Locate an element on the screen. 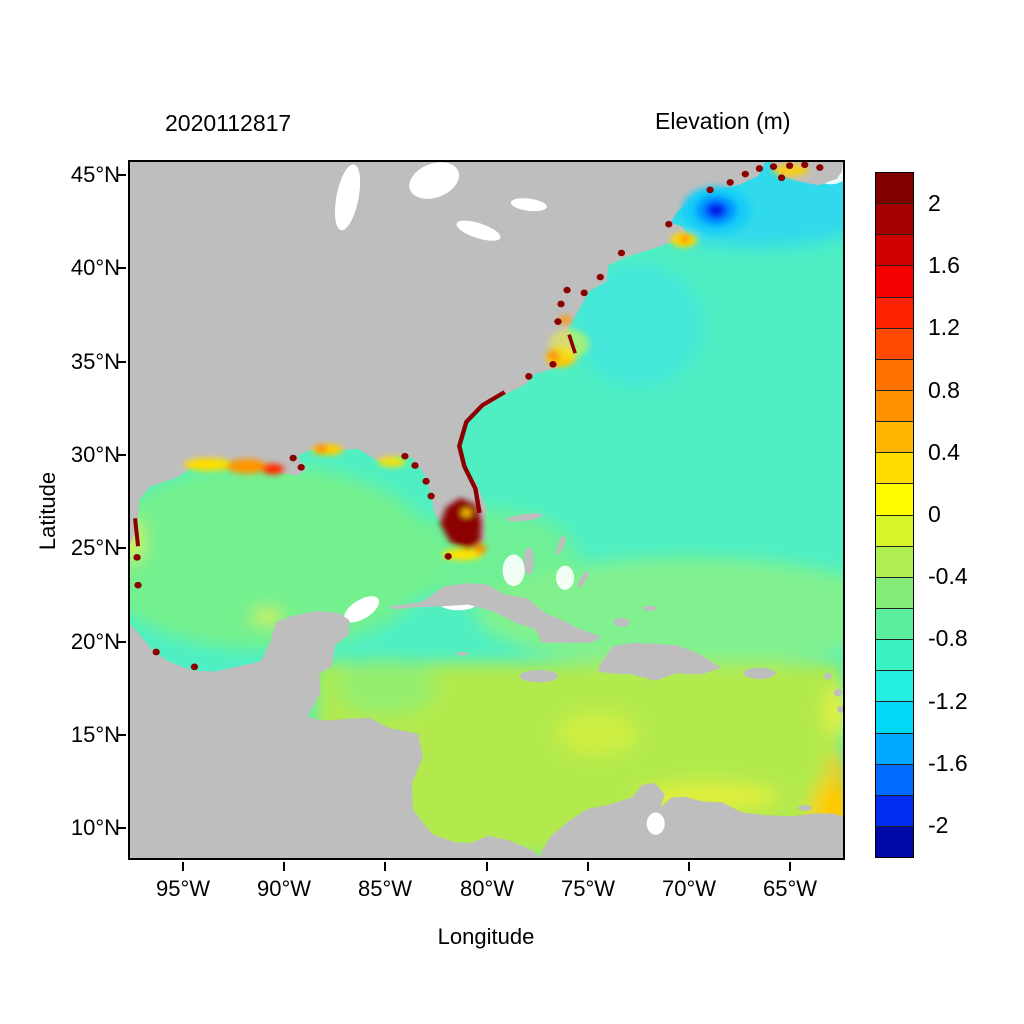 Image resolution: width=1024 pixels, height=1024 pixels. y-tick-label: 20°N is located at coordinates (95, 641).